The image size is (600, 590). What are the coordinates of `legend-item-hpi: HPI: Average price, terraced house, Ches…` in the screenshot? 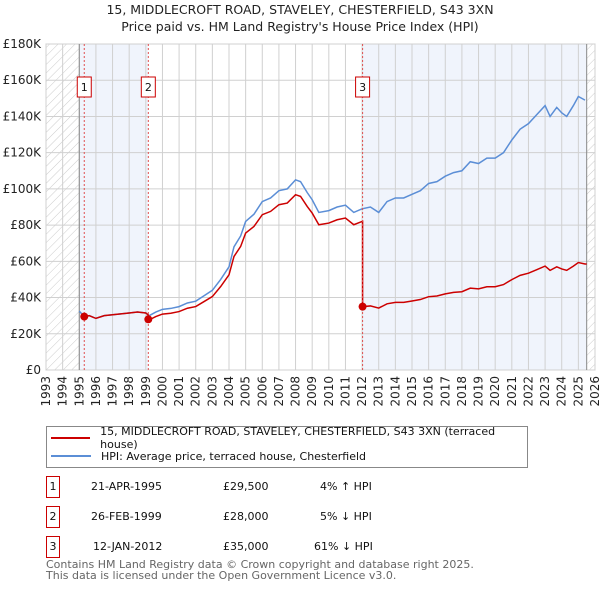 It's located at (208, 456).